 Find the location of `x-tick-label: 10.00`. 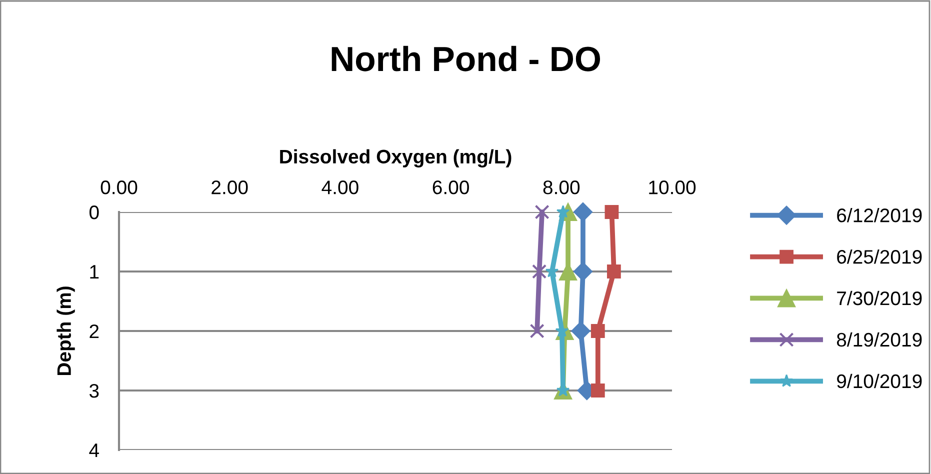

x-tick-label: 10.00 is located at coordinates (672, 187).